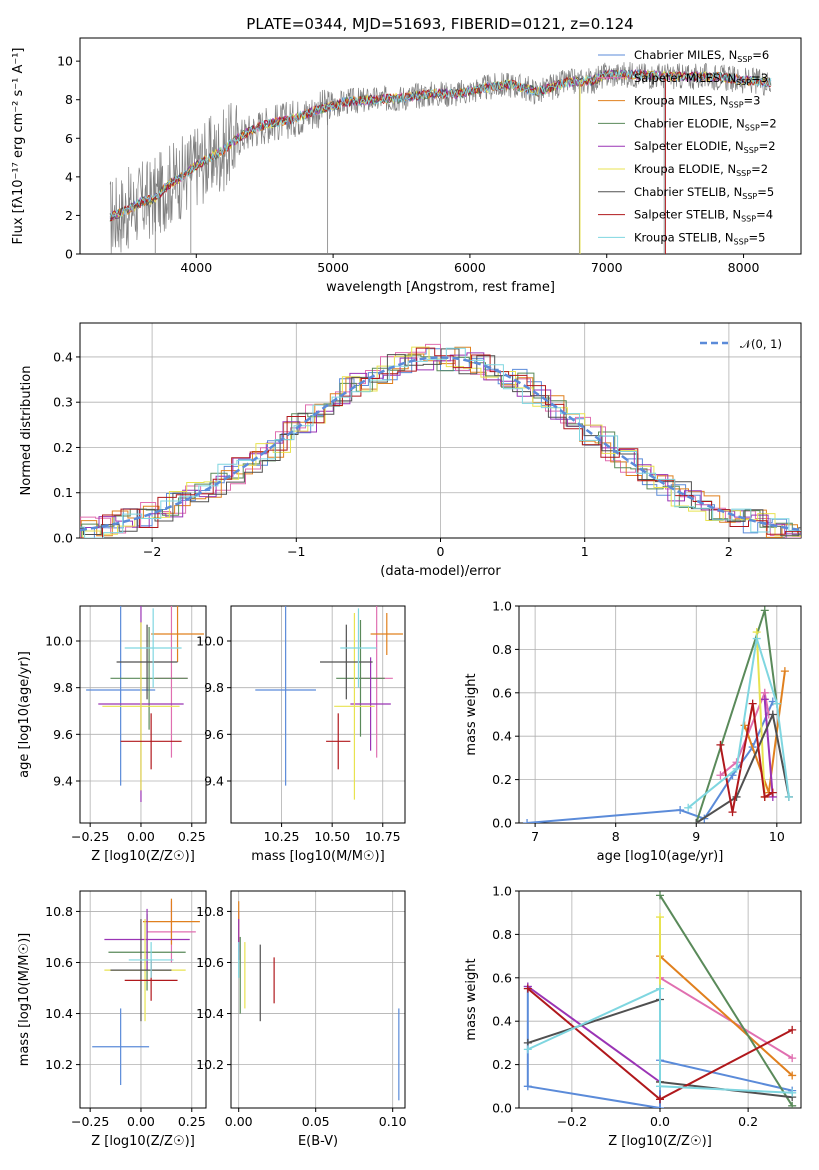 This screenshot has width=819, height=1170. I want to click on legend-label-5: Kroupa ELODIE, NSSP=2, so click(701, 170).